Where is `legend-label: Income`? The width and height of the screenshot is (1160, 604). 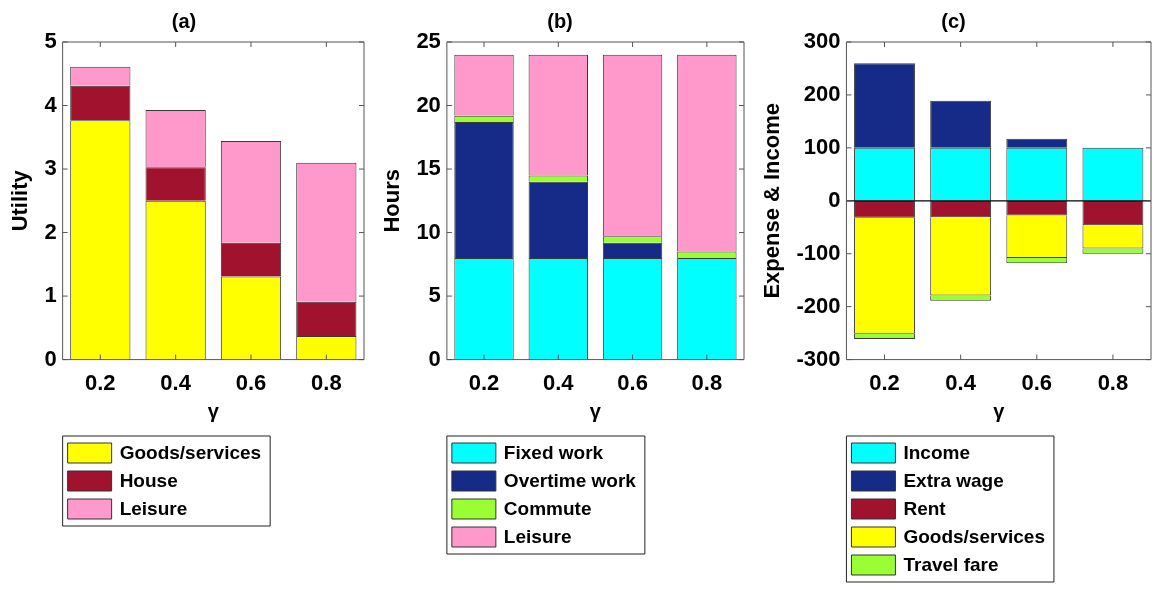
legend-label: Income is located at coordinates (936, 453).